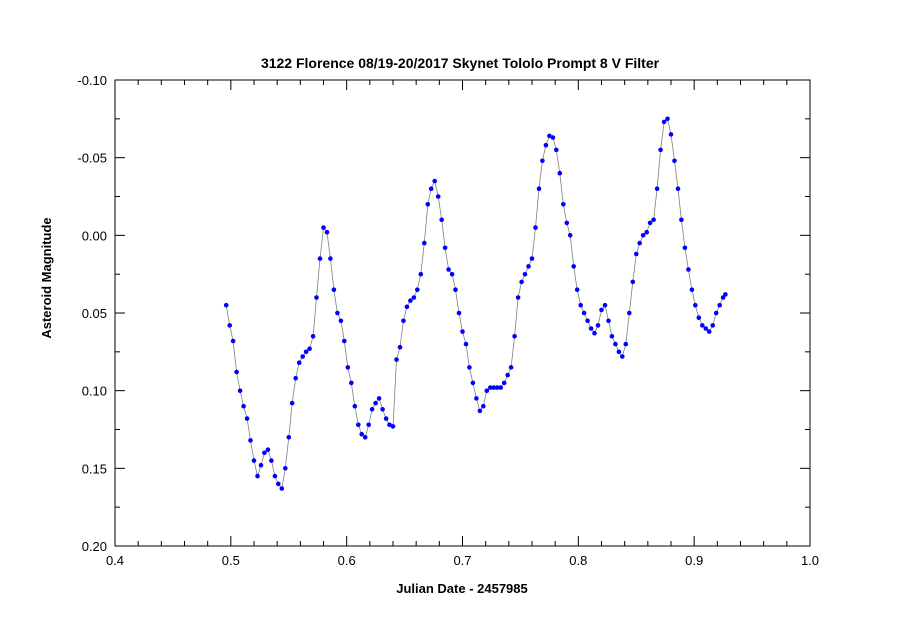  I want to click on y-tick-label: -0.05, so click(92, 158).